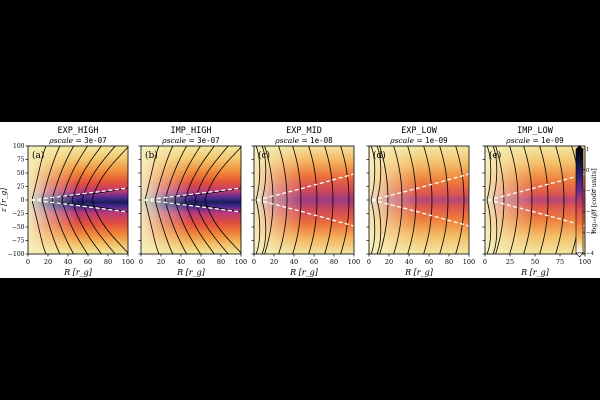  What do you see at coordinates (303, 140) in the screenshot?
I see `rho-scale-label: ρscale = 1e-08` at bounding box center [303, 140].